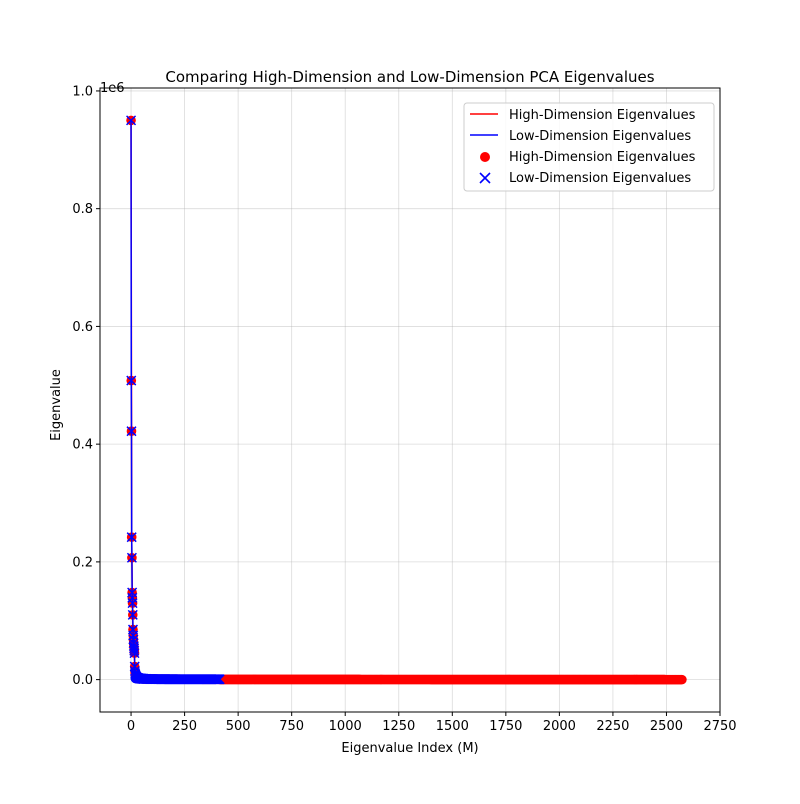 The height and width of the screenshot is (804, 800). I want to click on x-tick-label: 1500, so click(452, 726).